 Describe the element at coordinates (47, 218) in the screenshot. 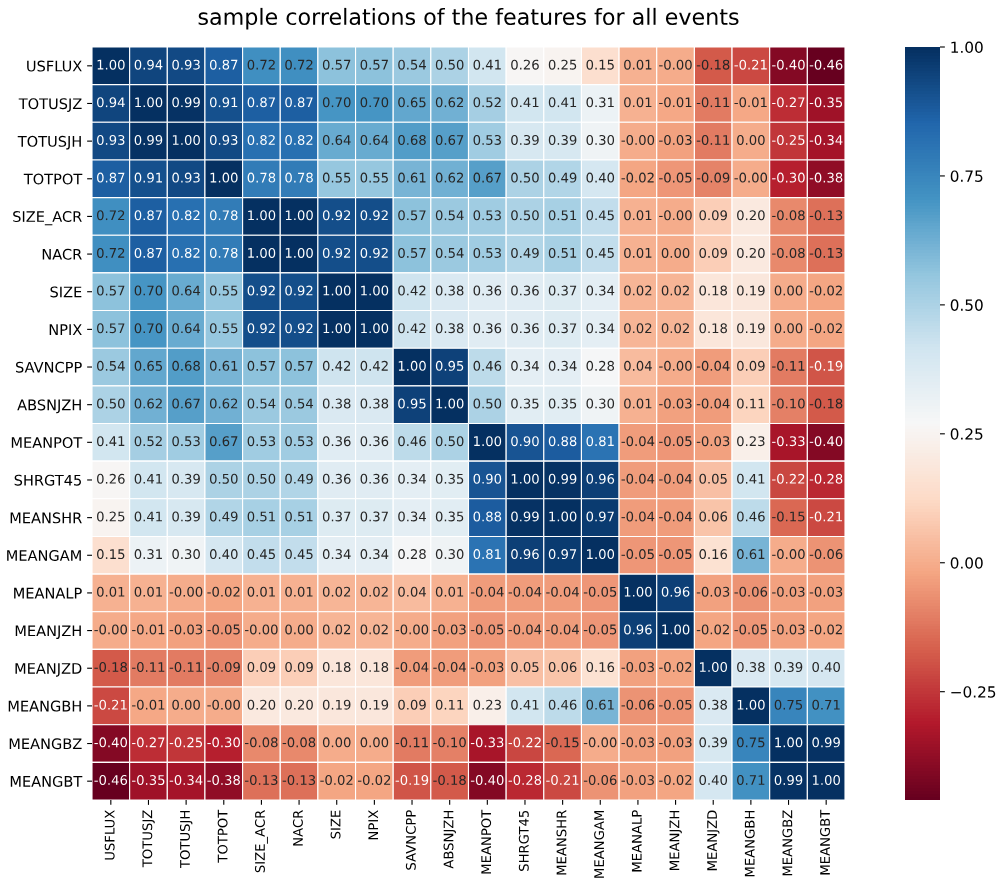

I see `y-tick-label: SIZE_ACR` at that location.